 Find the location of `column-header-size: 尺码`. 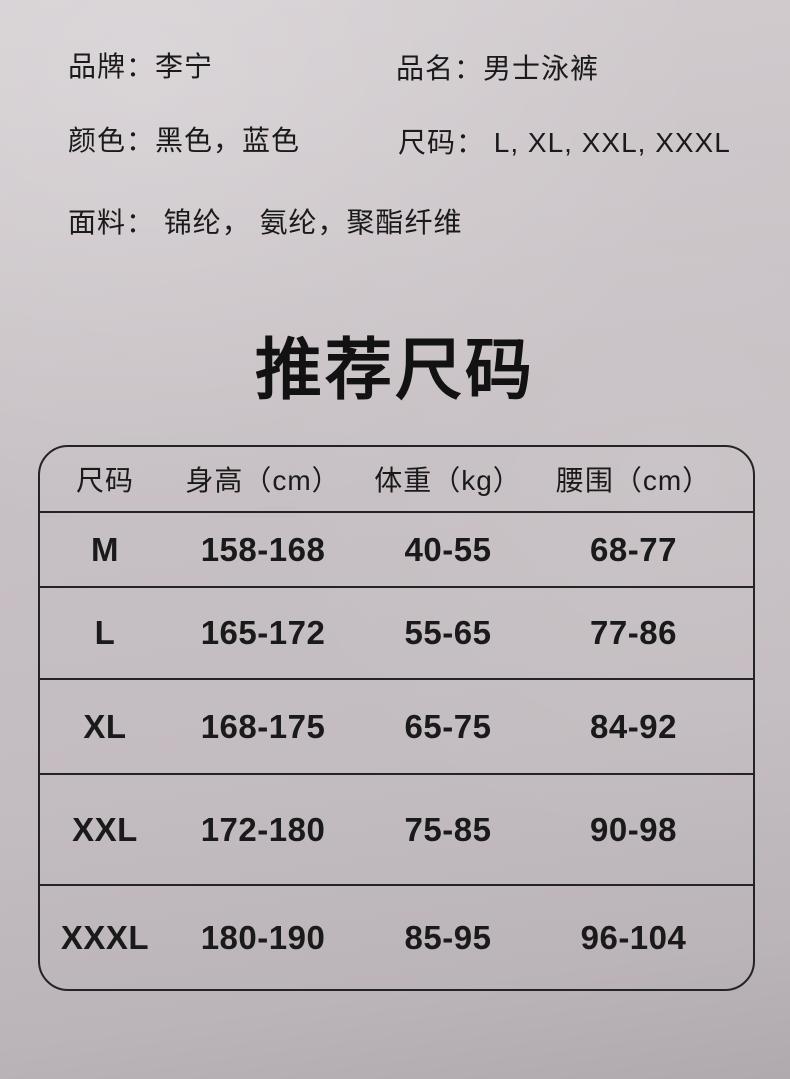

column-header-size: 尺码 is located at coordinates (104, 480).